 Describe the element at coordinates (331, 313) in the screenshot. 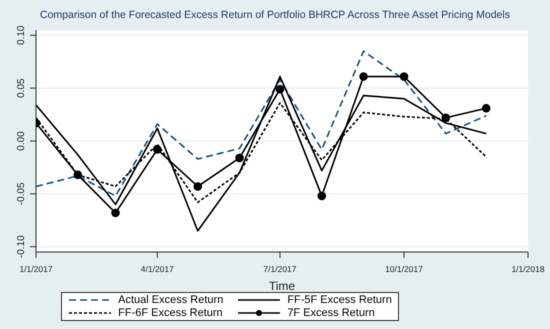

I see `legend-label: 7F Excess Return` at that location.